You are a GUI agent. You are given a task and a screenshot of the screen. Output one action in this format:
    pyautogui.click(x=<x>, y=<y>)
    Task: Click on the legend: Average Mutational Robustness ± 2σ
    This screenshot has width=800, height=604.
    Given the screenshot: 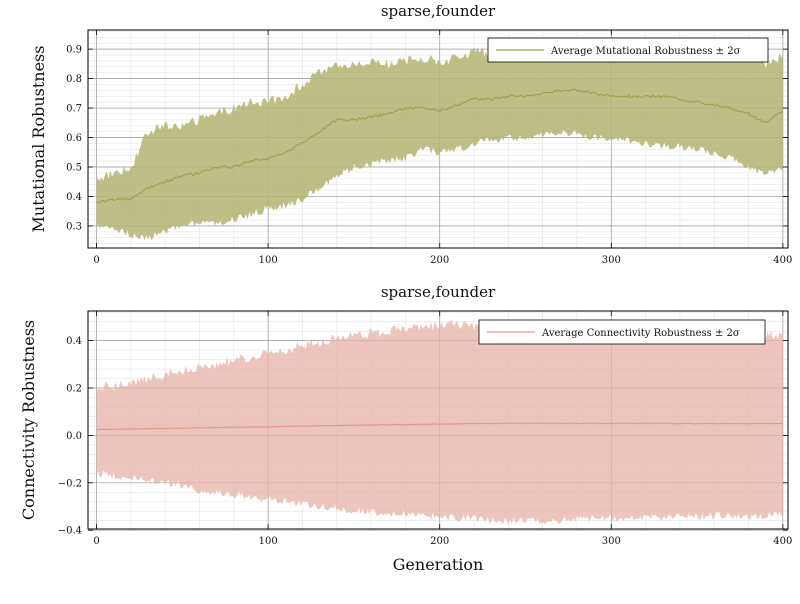 What is the action you would take?
    pyautogui.click(x=628, y=50)
    